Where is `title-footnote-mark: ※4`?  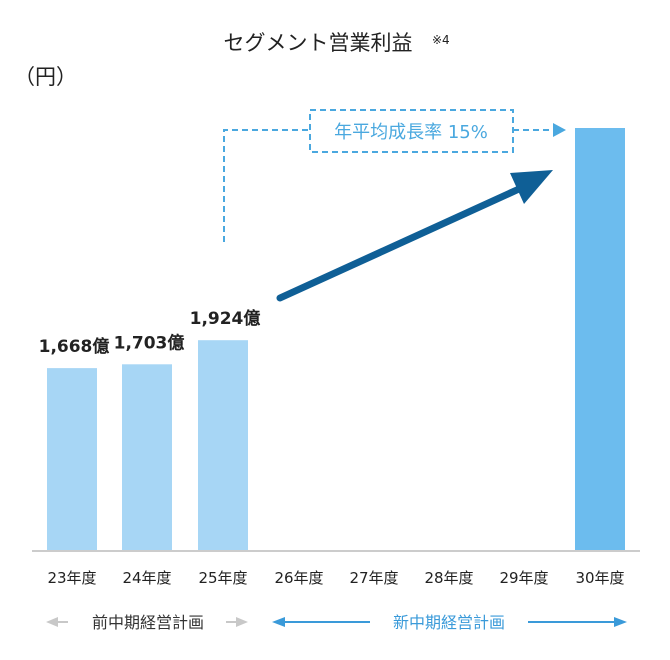 title-footnote-mark: ※4 is located at coordinates (441, 40).